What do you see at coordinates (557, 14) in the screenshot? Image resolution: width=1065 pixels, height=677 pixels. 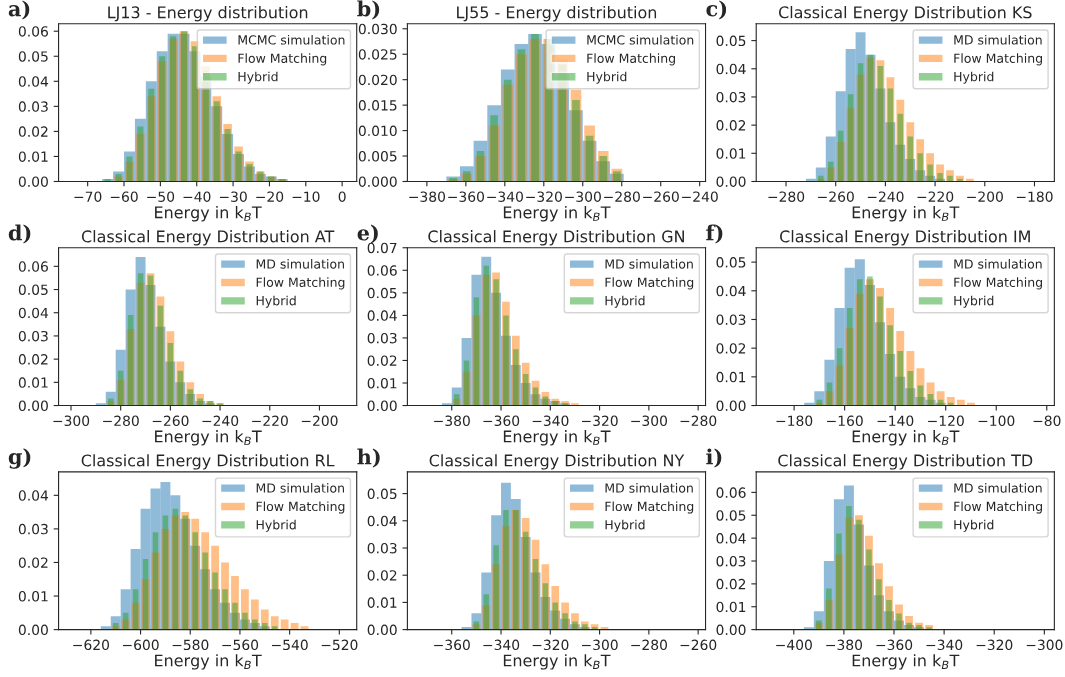 I see `chart-title: LJ55 - Energy distribution` at bounding box center [557, 14].